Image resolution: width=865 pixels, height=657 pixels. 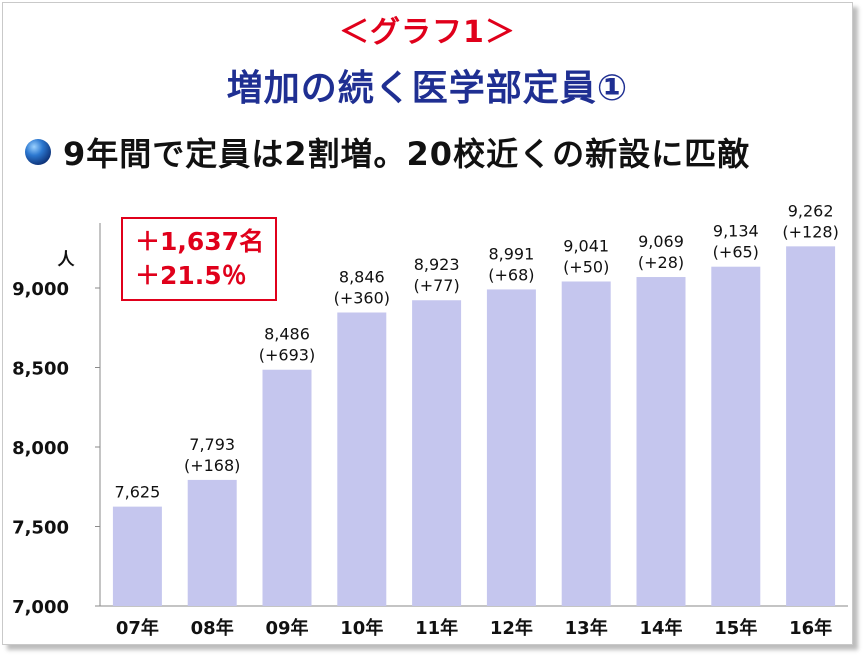 What do you see at coordinates (811, 210) in the screenshot?
I see `bar-value-label: 9,262` at bounding box center [811, 210].